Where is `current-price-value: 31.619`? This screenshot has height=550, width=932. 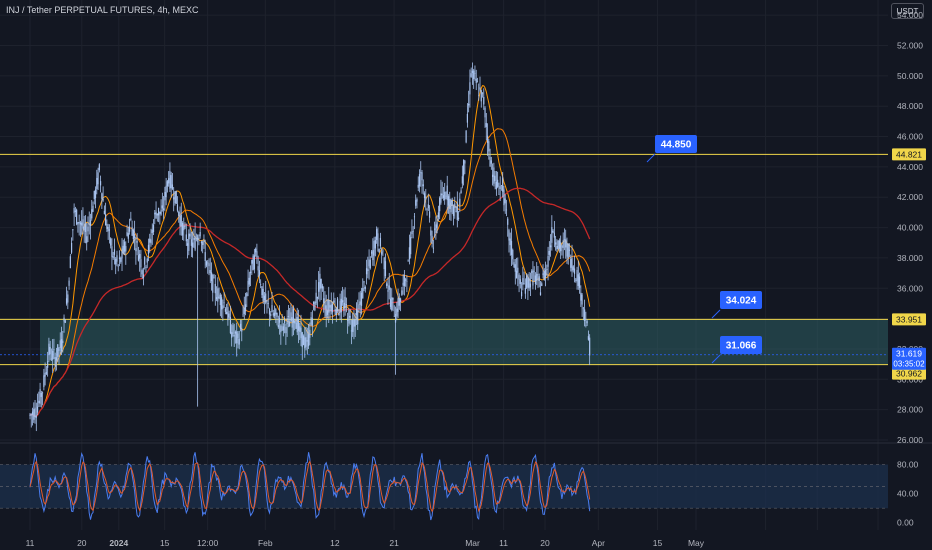 current-price-value: 31.619 is located at coordinates (909, 354).